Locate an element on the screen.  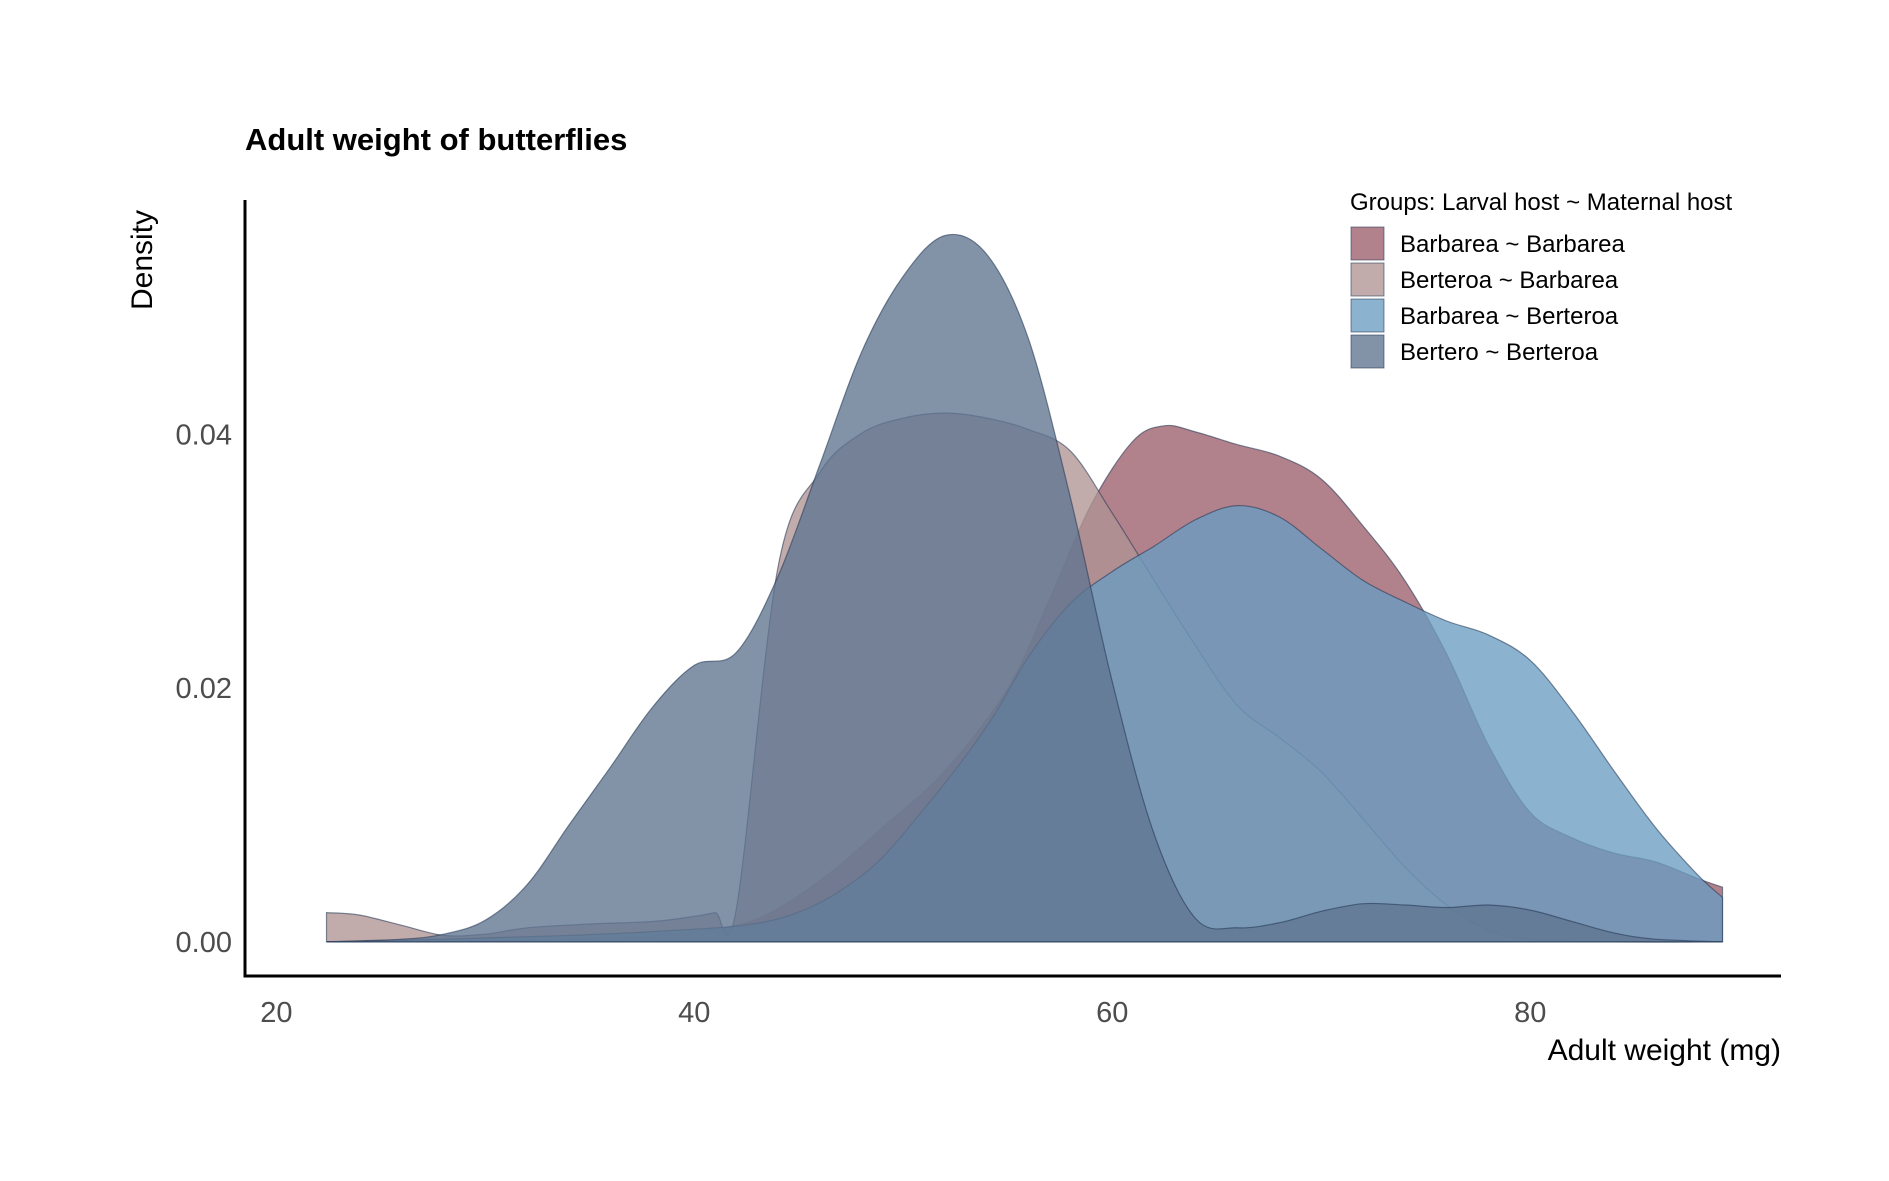
x-tick-label: 60 is located at coordinates (1112, 1013).